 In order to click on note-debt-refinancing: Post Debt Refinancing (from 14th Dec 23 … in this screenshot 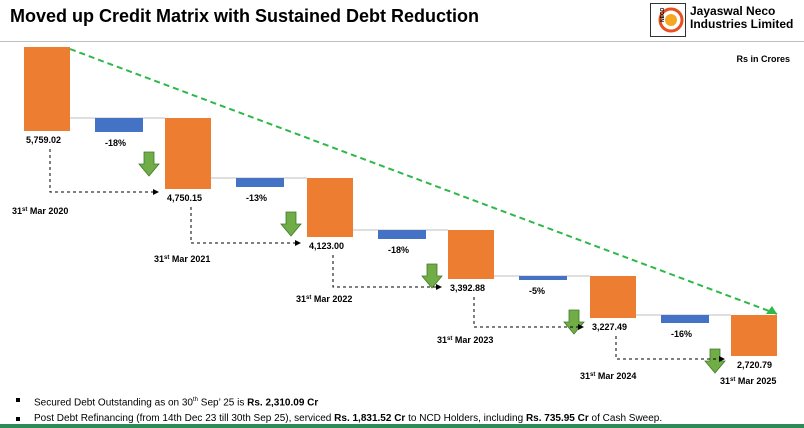, I will do `click(338, 419)`.